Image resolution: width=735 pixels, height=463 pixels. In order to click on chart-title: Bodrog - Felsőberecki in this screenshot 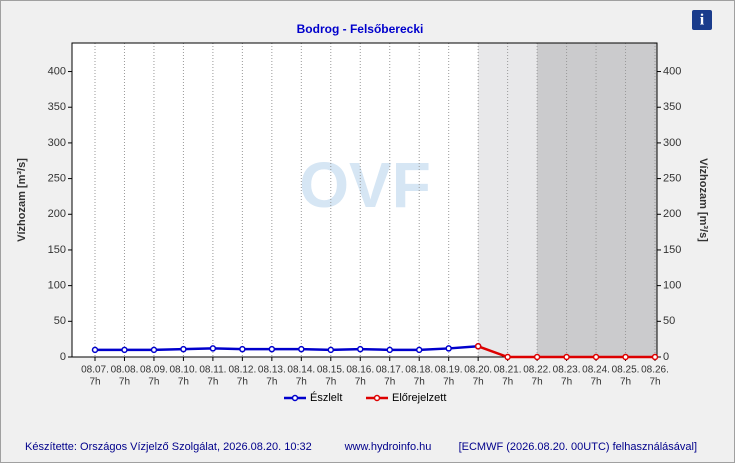, I will do `click(360, 29)`.